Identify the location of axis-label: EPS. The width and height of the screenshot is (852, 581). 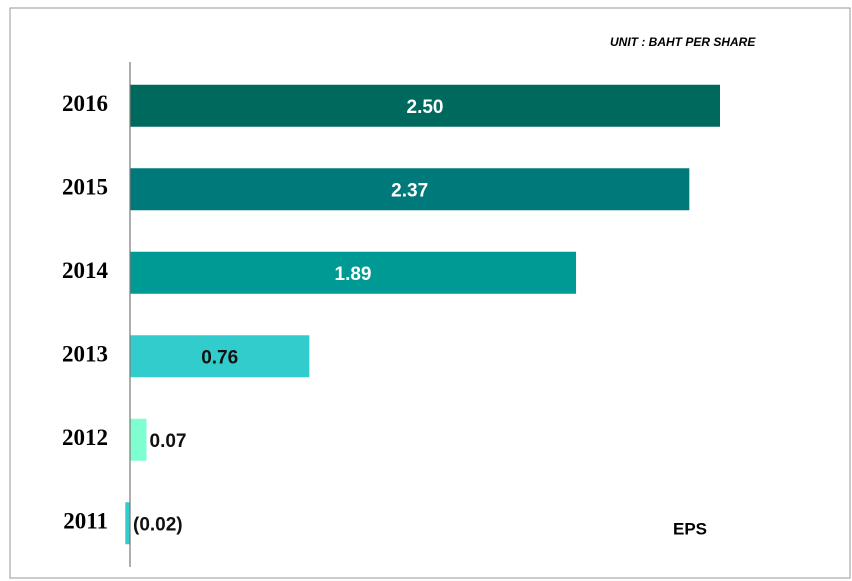
(690, 528).